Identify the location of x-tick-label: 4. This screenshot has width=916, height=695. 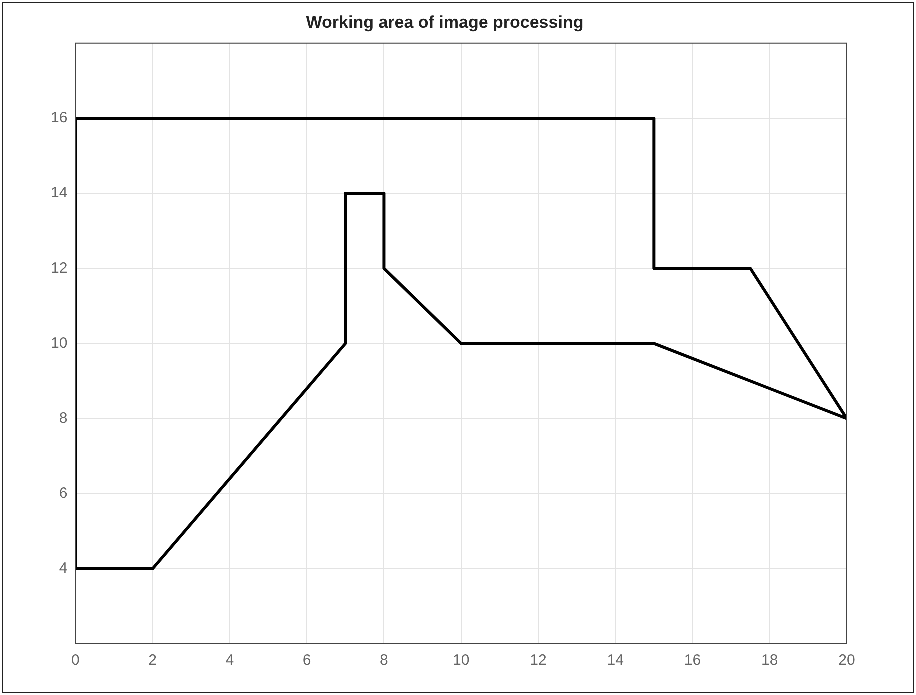
(230, 661).